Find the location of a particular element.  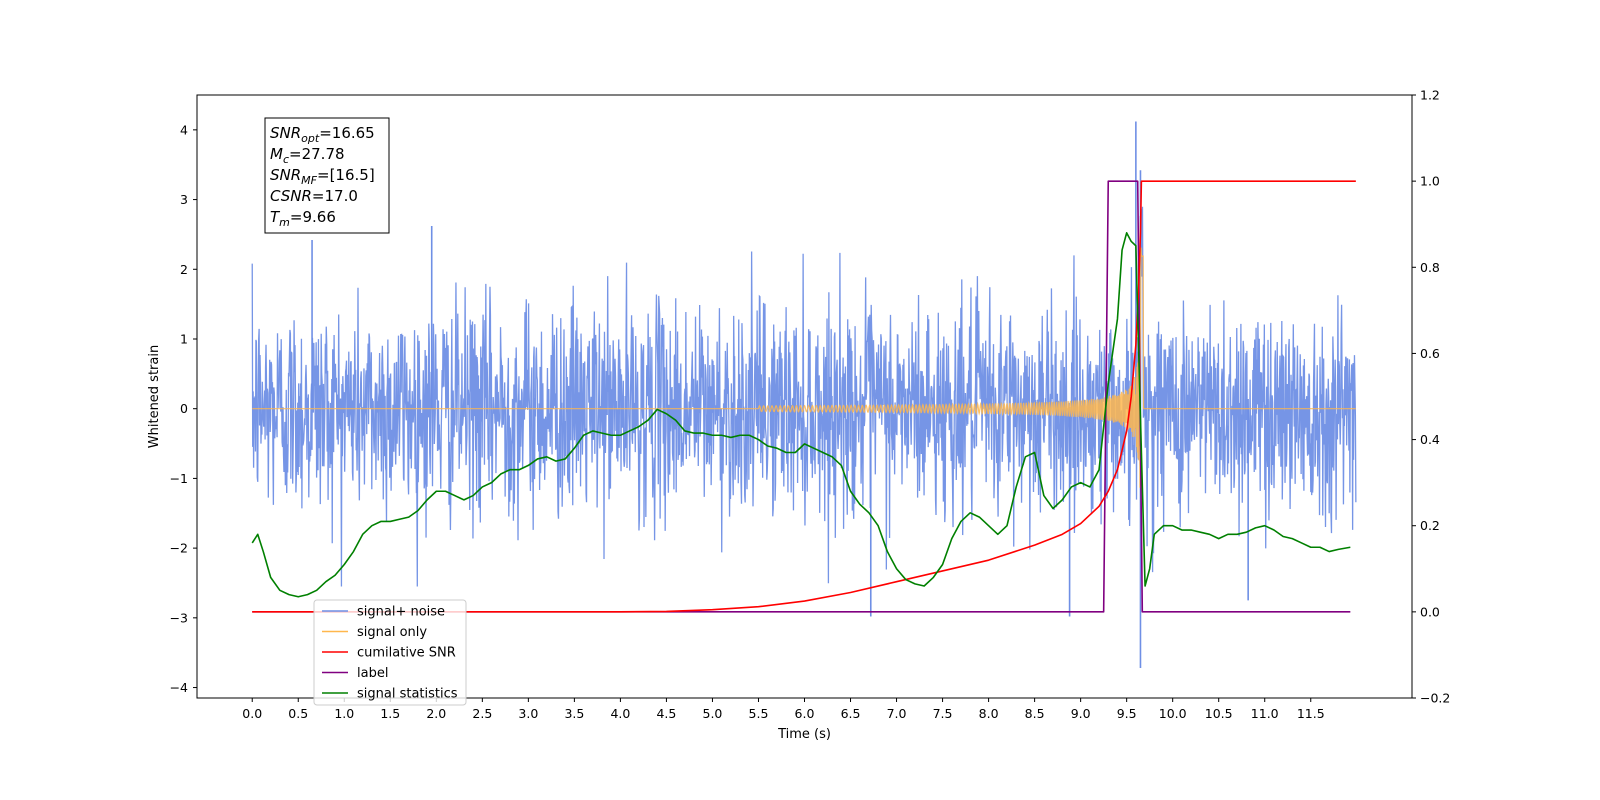

annotation-subscript: opt is located at coordinates (310, 138).